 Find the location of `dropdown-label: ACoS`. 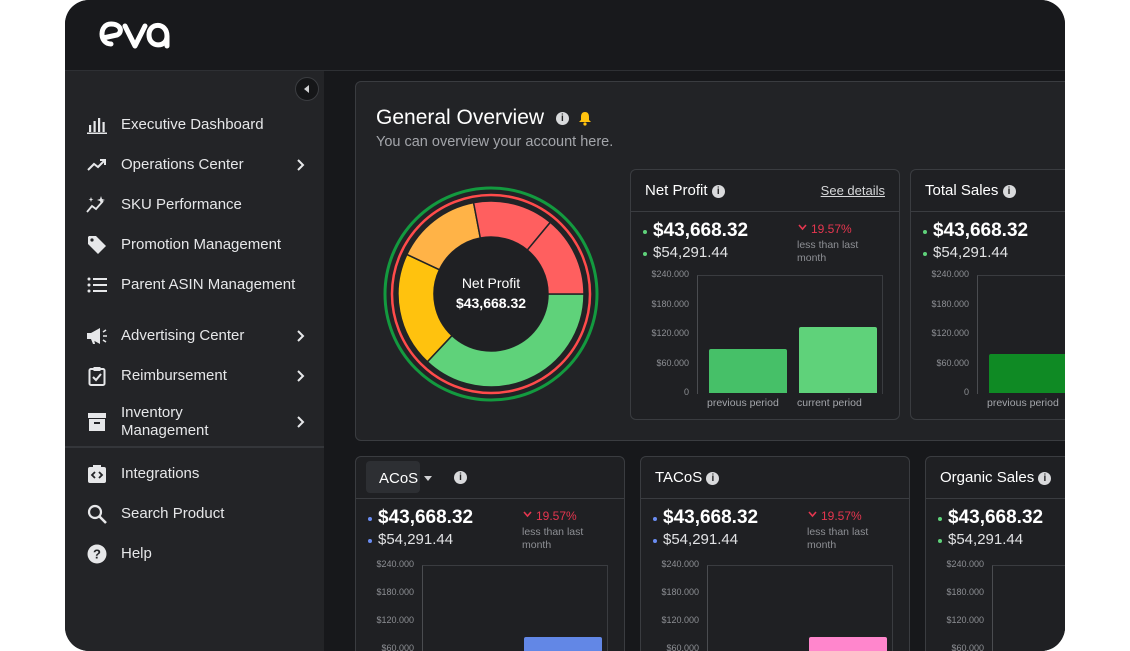

dropdown-label: ACoS is located at coordinates (399, 478).